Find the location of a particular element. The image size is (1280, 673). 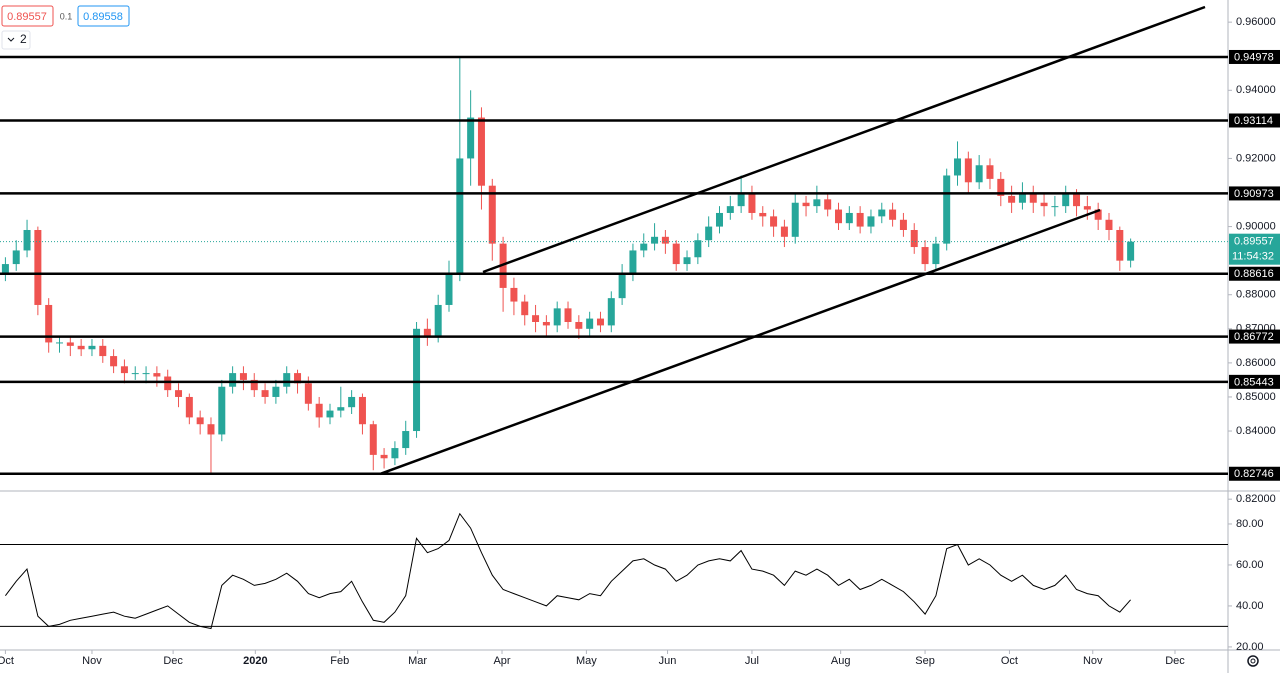

x-tick-label: Sep is located at coordinates (925, 661).